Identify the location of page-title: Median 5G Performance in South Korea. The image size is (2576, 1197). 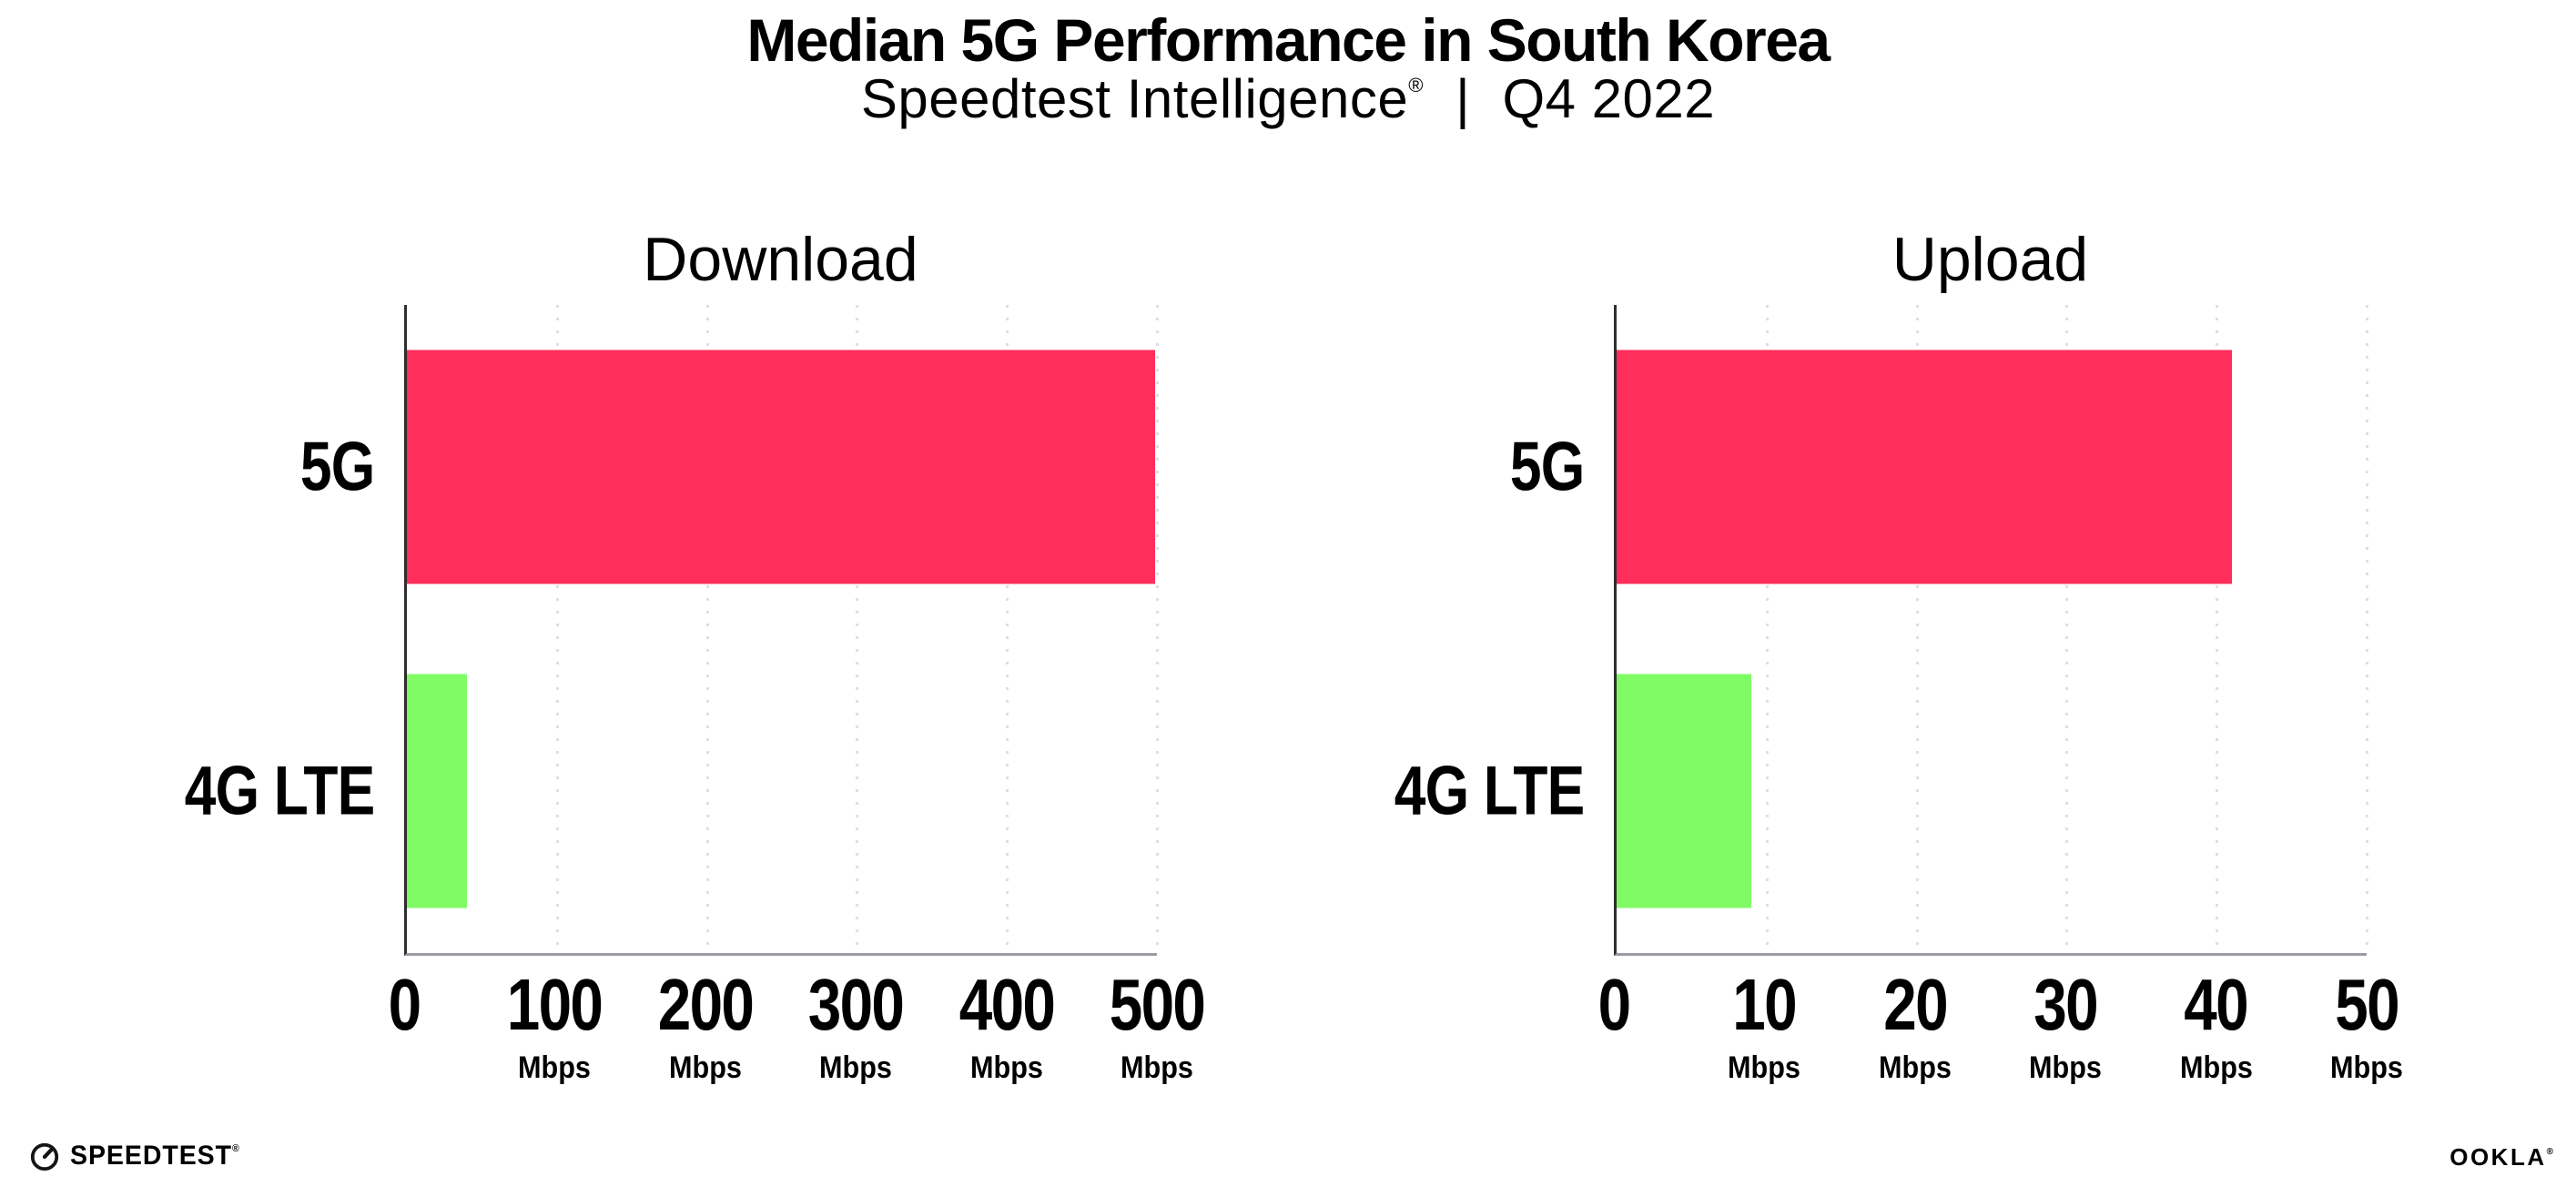
(1288, 40).